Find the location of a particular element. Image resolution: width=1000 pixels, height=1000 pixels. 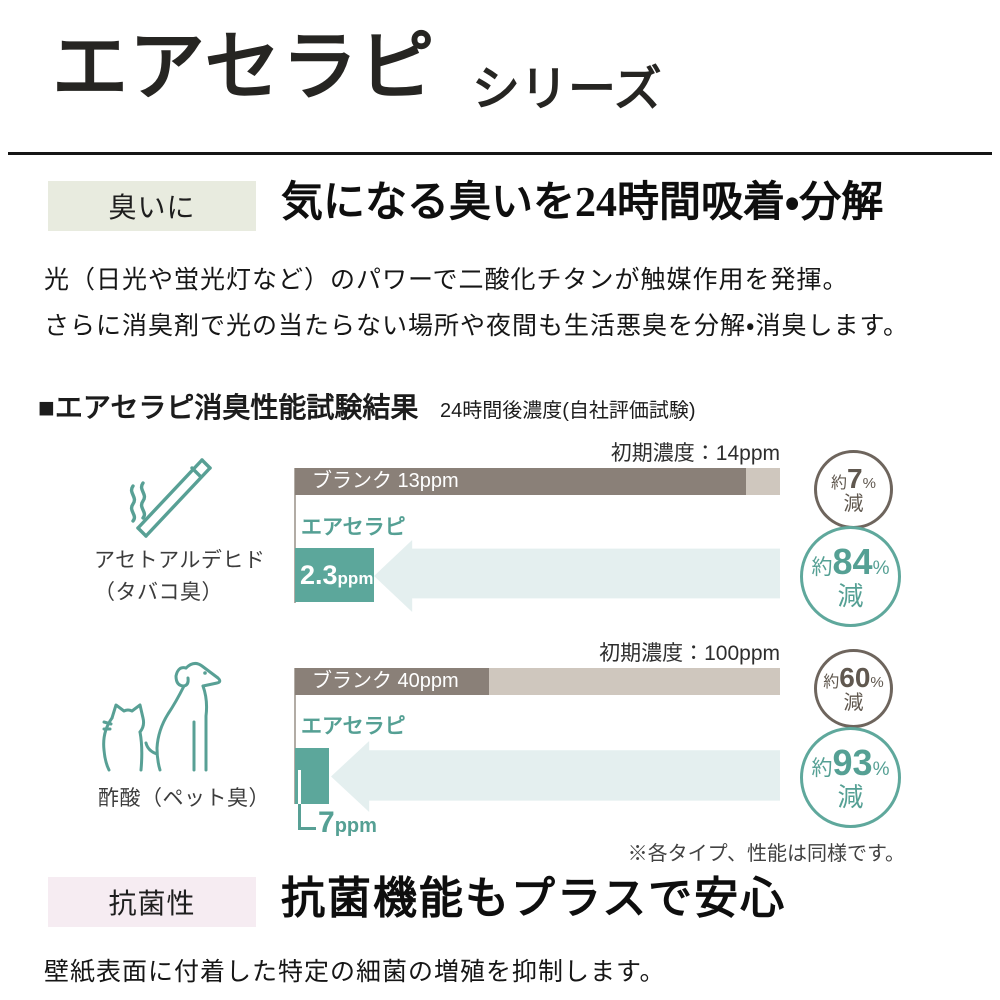

cat-dog-icon is located at coordinates (161, 717).